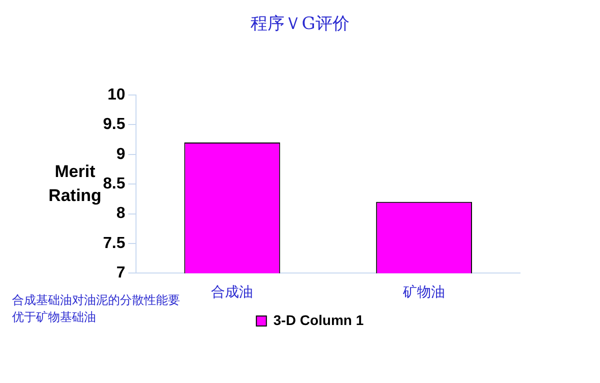  I want to click on y-axis-title: Merit Rating, so click(75, 183).